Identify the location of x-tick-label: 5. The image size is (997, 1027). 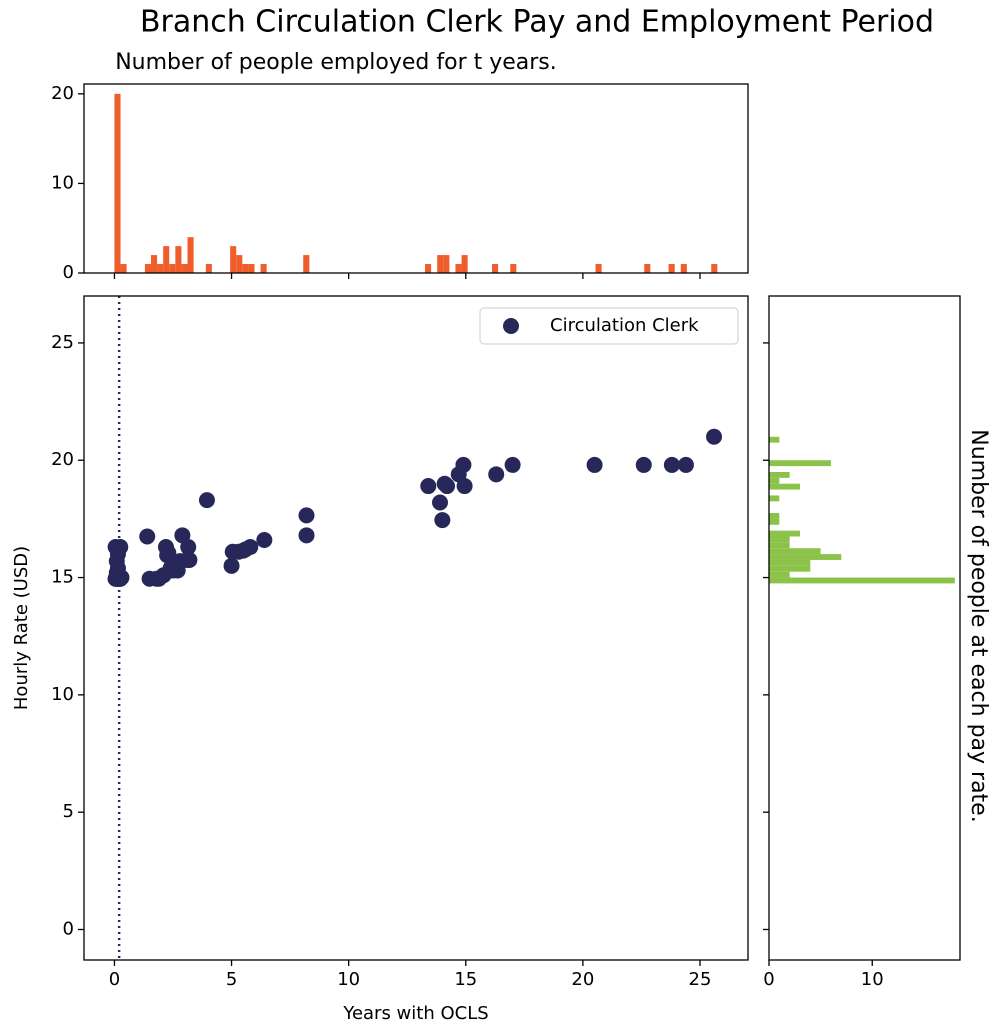
(231, 979).